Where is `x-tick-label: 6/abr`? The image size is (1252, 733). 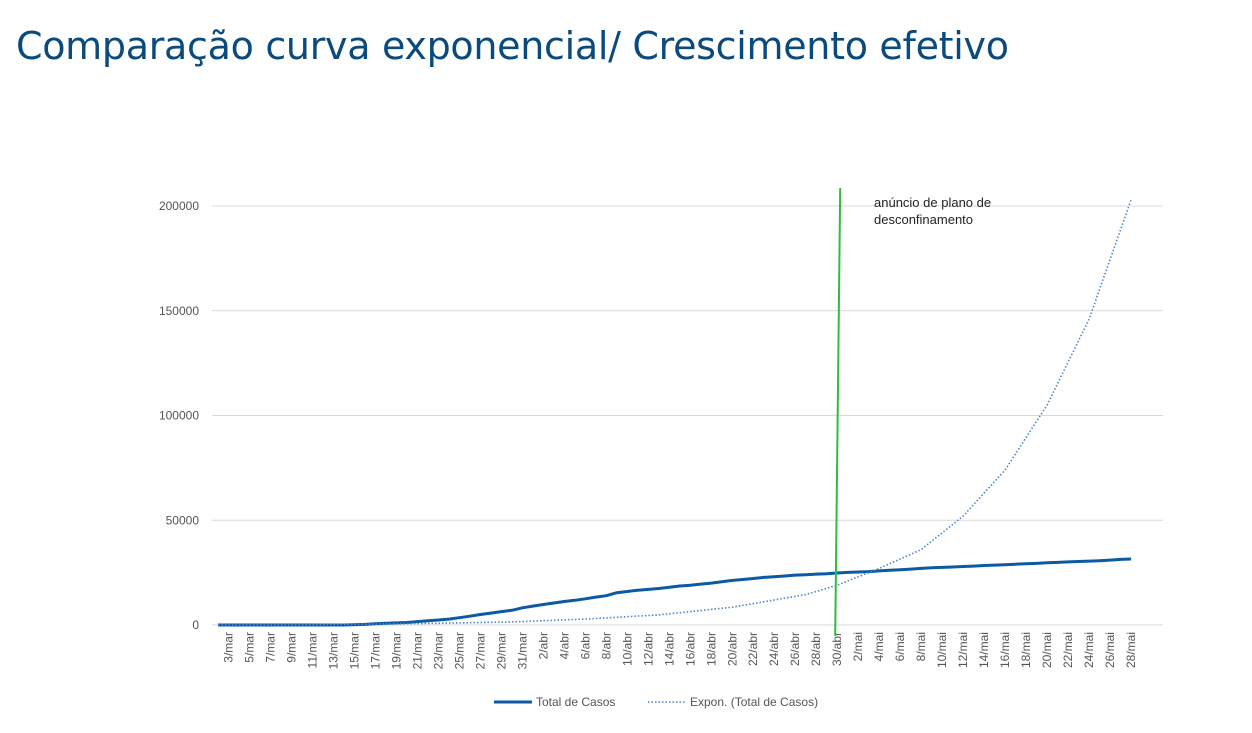 x-tick-label: 6/abr is located at coordinates (585, 645).